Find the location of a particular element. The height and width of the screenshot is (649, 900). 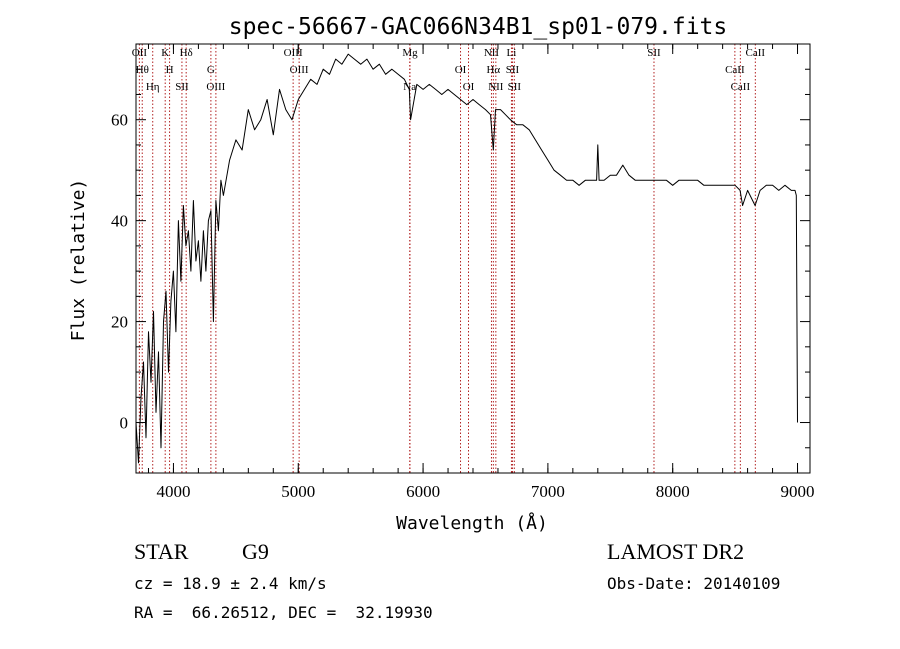

line-label: Mg is located at coordinates (410, 53).